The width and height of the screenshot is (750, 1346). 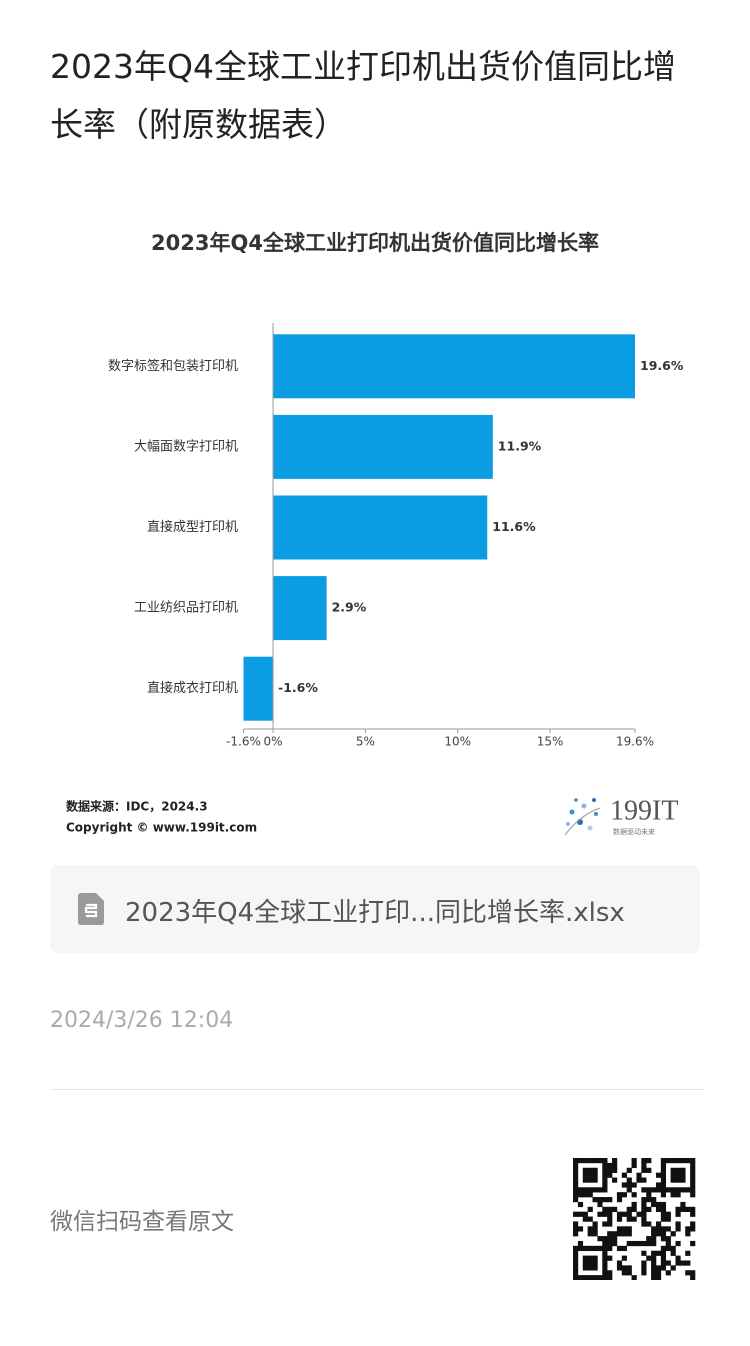 What do you see at coordinates (186, 446) in the screenshot?
I see `y-tick-label: 大幅面数字打印机` at bounding box center [186, 446].